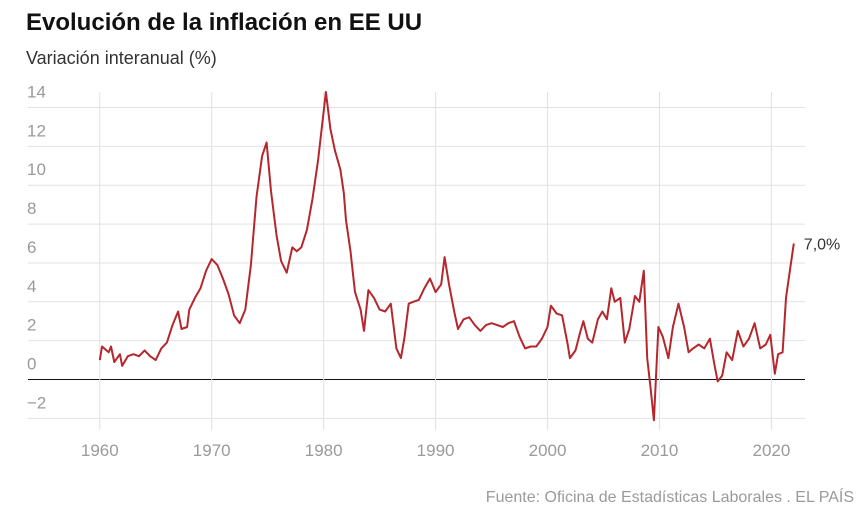  Describe the element at coordinates (31, 286) in the screenshot. I see `y-tick-label: 4` at that location.